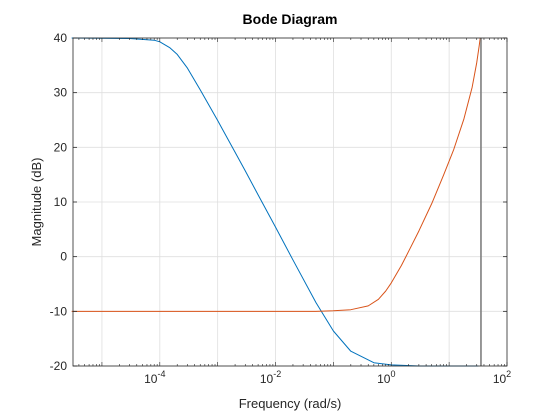 The height and width of the screenshot is (420, 560). What do you see at coordinates (290, 403) in the screenshot?
I see `x-axis-label: Frequency (rad/s)` at bounding box center [290, 403].